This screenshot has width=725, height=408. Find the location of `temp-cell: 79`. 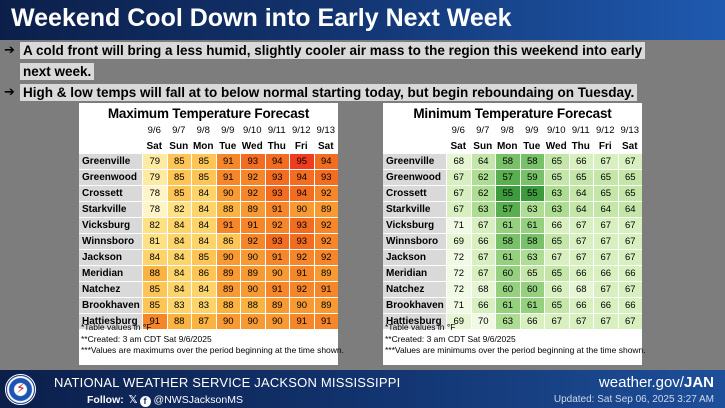

temp-cell: 79 is located at coordinates (154, 162).